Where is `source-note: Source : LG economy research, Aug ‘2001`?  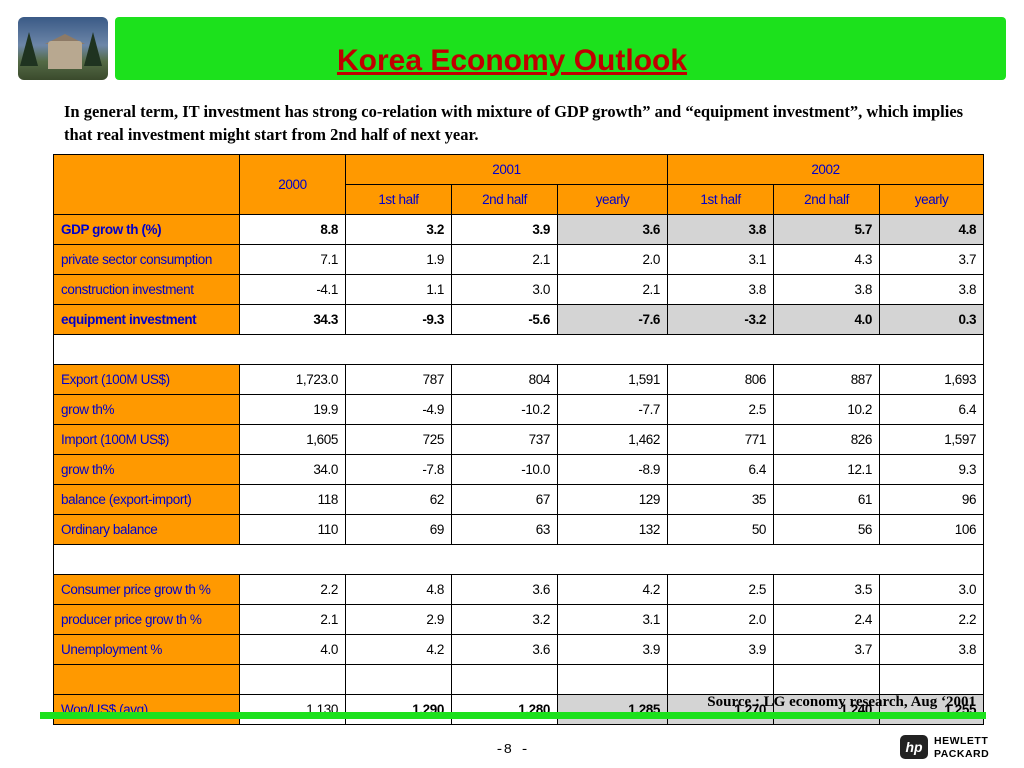
source-note: Source : LG economy research, Aug ‘2001 is located at coordinates (841, 702).